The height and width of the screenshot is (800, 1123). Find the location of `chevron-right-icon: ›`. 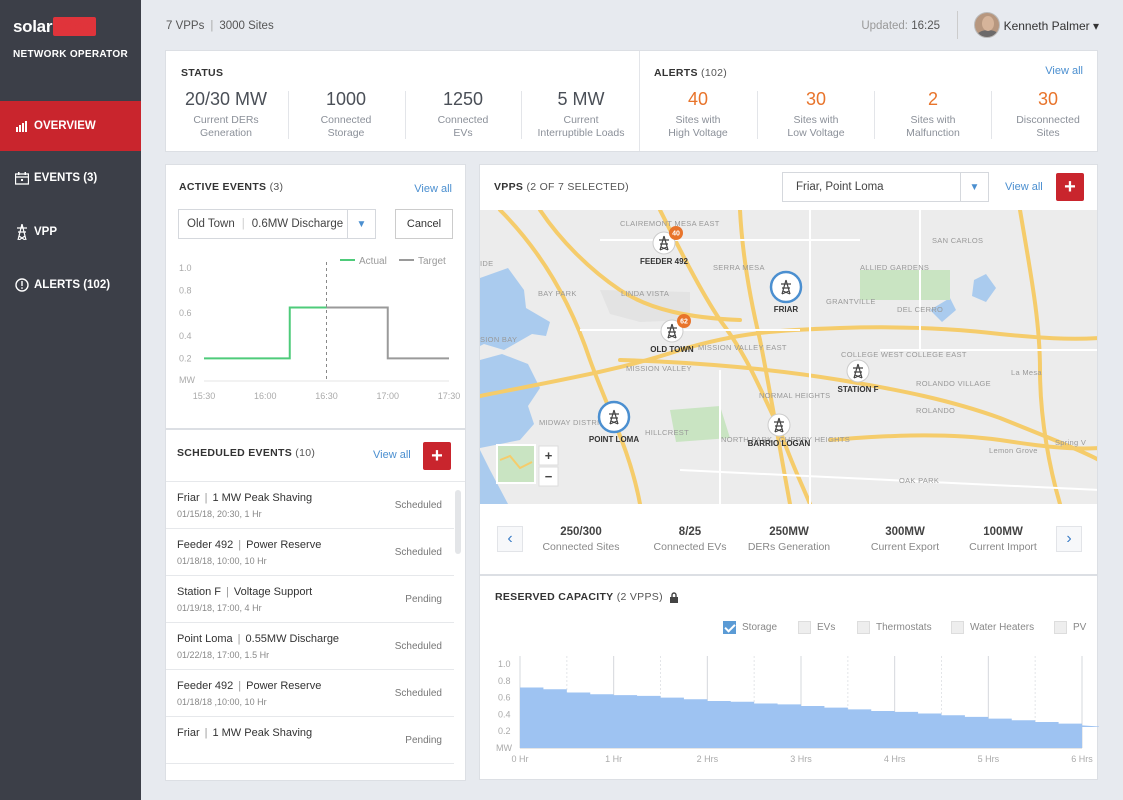

chevron-right-icon: › is located at coordinates (1069, 538).